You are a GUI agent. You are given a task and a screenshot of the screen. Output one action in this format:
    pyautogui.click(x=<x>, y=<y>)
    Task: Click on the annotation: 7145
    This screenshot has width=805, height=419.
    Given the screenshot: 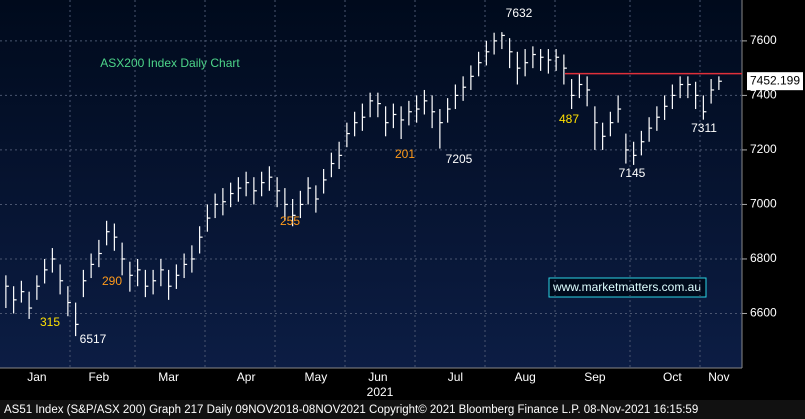 What is the action you would take?
    pyautogui.click(x=632, y=173)
    